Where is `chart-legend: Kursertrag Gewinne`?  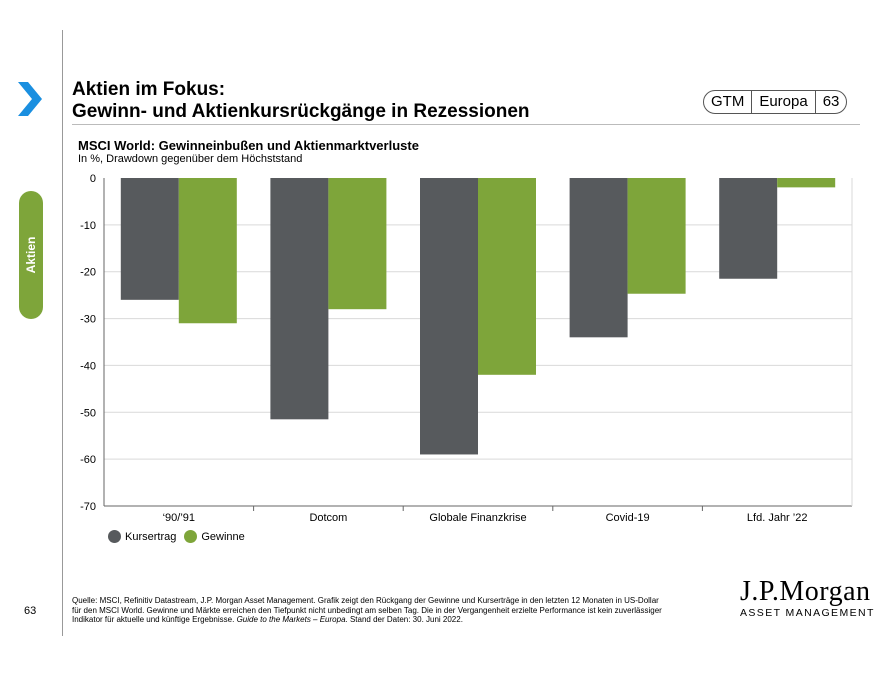 chart-legend: Kursertrag Gewinne is located at coordinates (180, 536).